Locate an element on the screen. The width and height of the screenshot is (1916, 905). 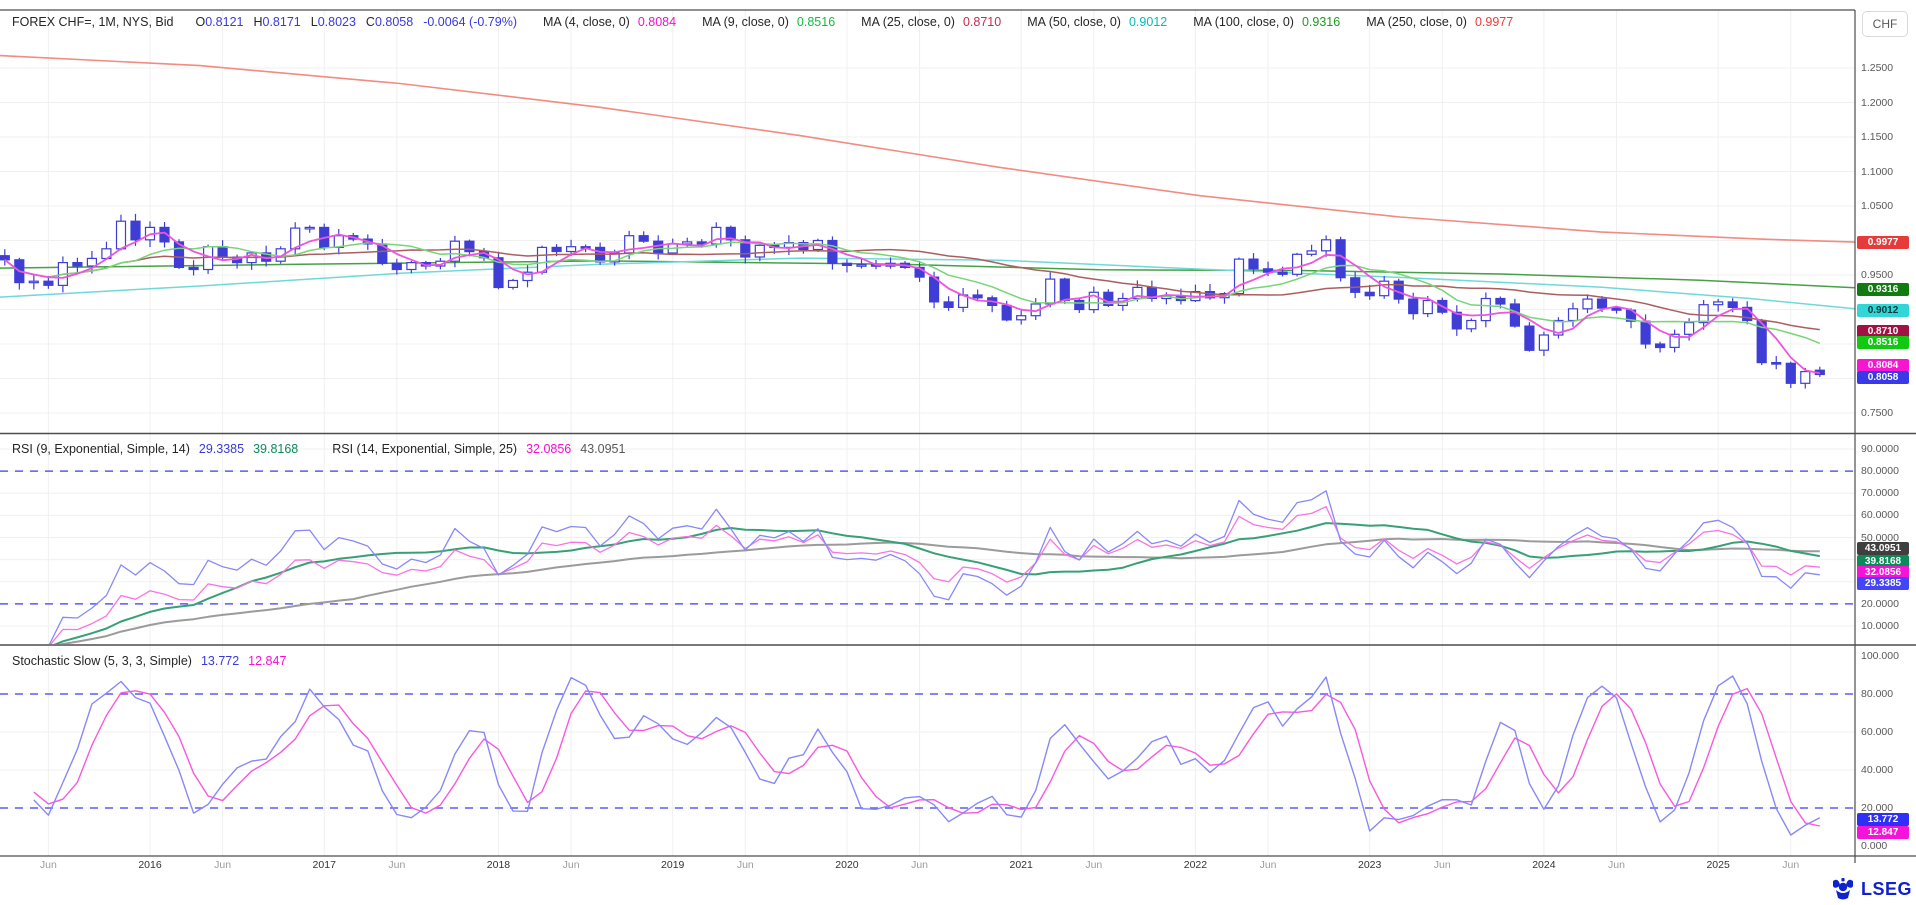
price-tag: 13.772 is located at coordinates (1883, 820).